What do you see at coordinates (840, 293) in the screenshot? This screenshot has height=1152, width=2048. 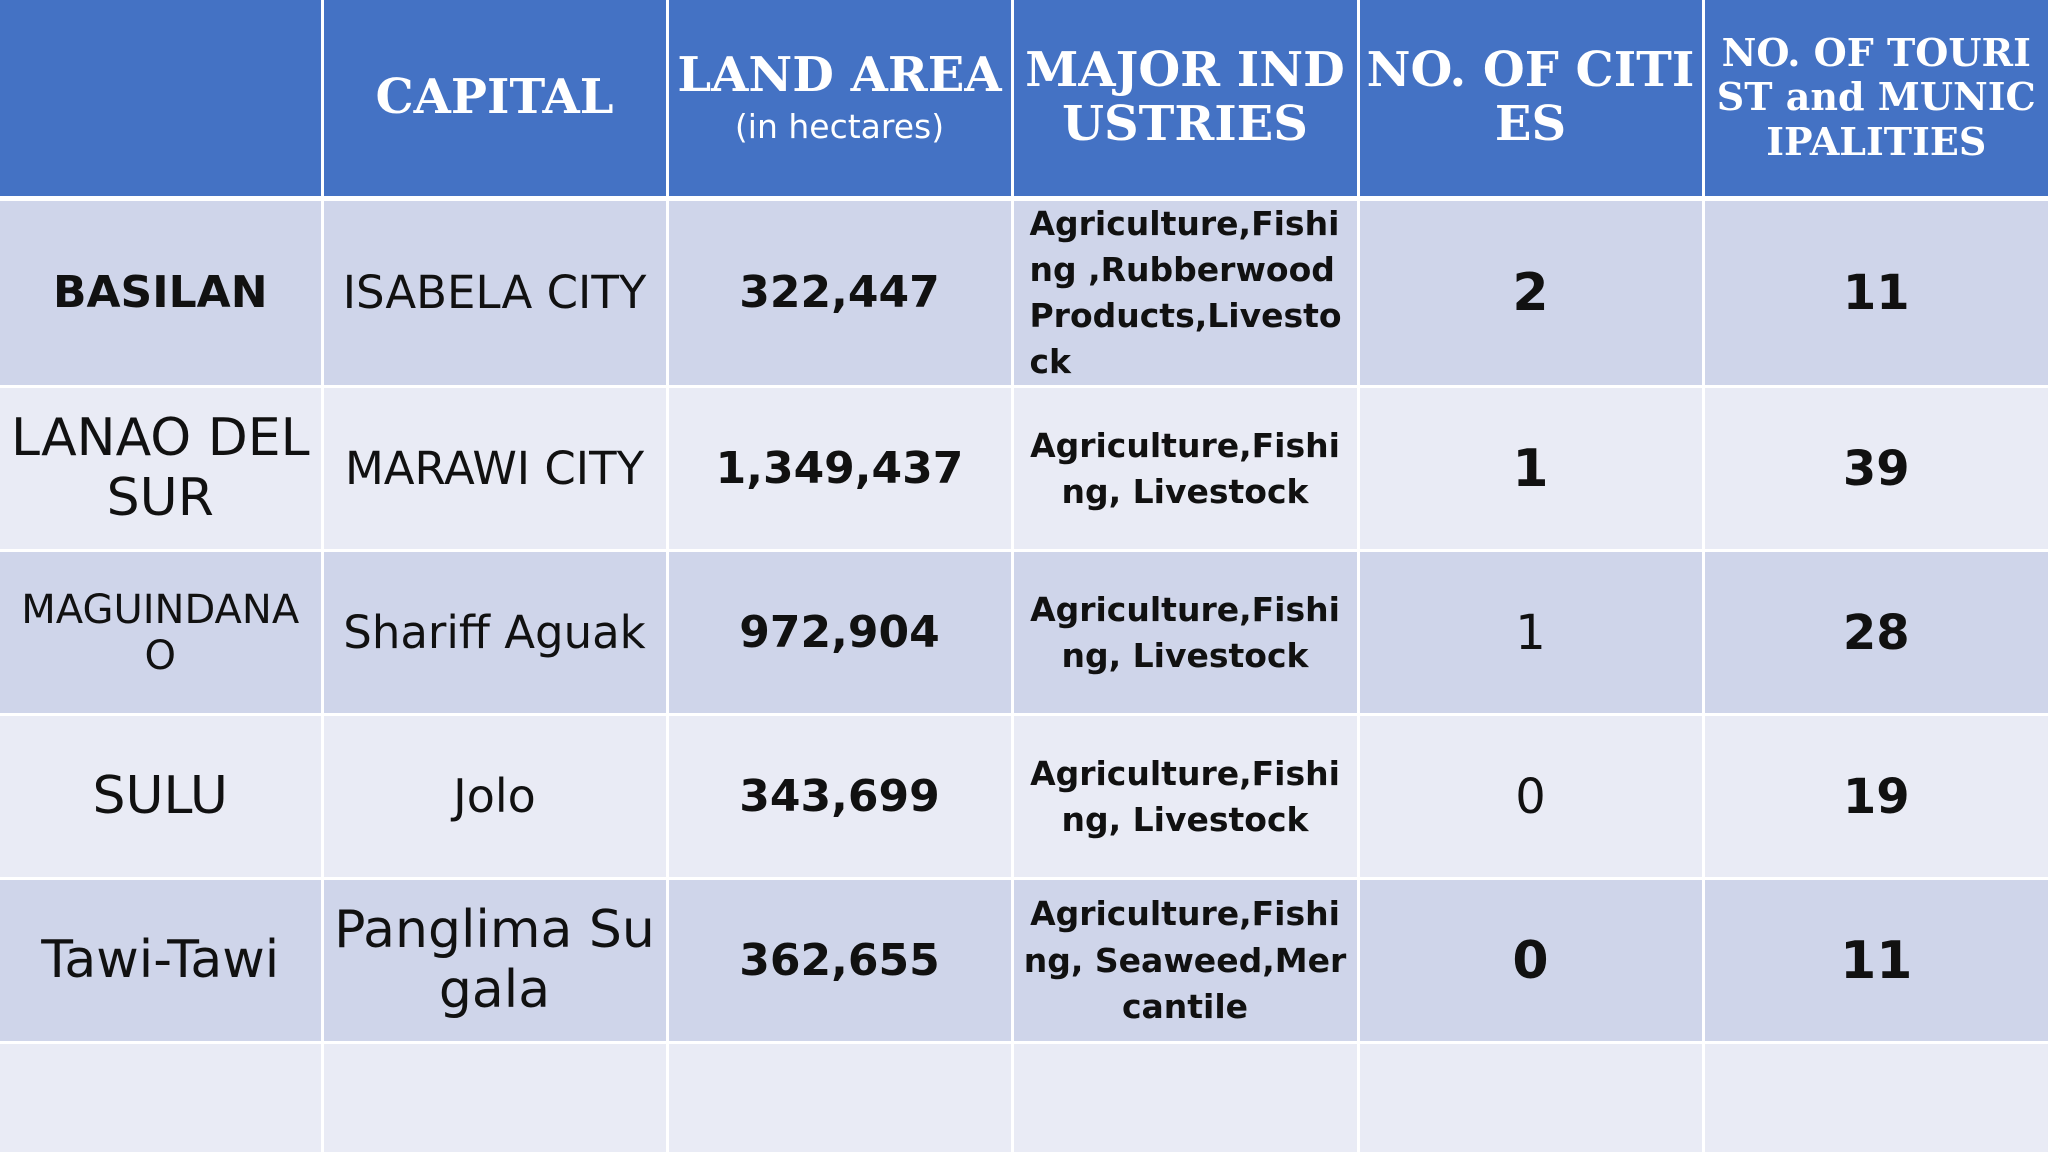 I see `land-area-cell: 322,447` at bounding box center [840, 293].